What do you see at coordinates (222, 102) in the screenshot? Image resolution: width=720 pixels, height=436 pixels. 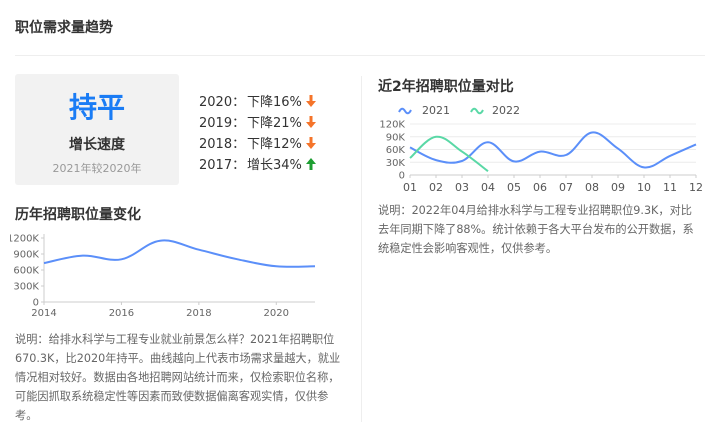 I see `yoy-year: 2020：` at bounding box center [222, 102].